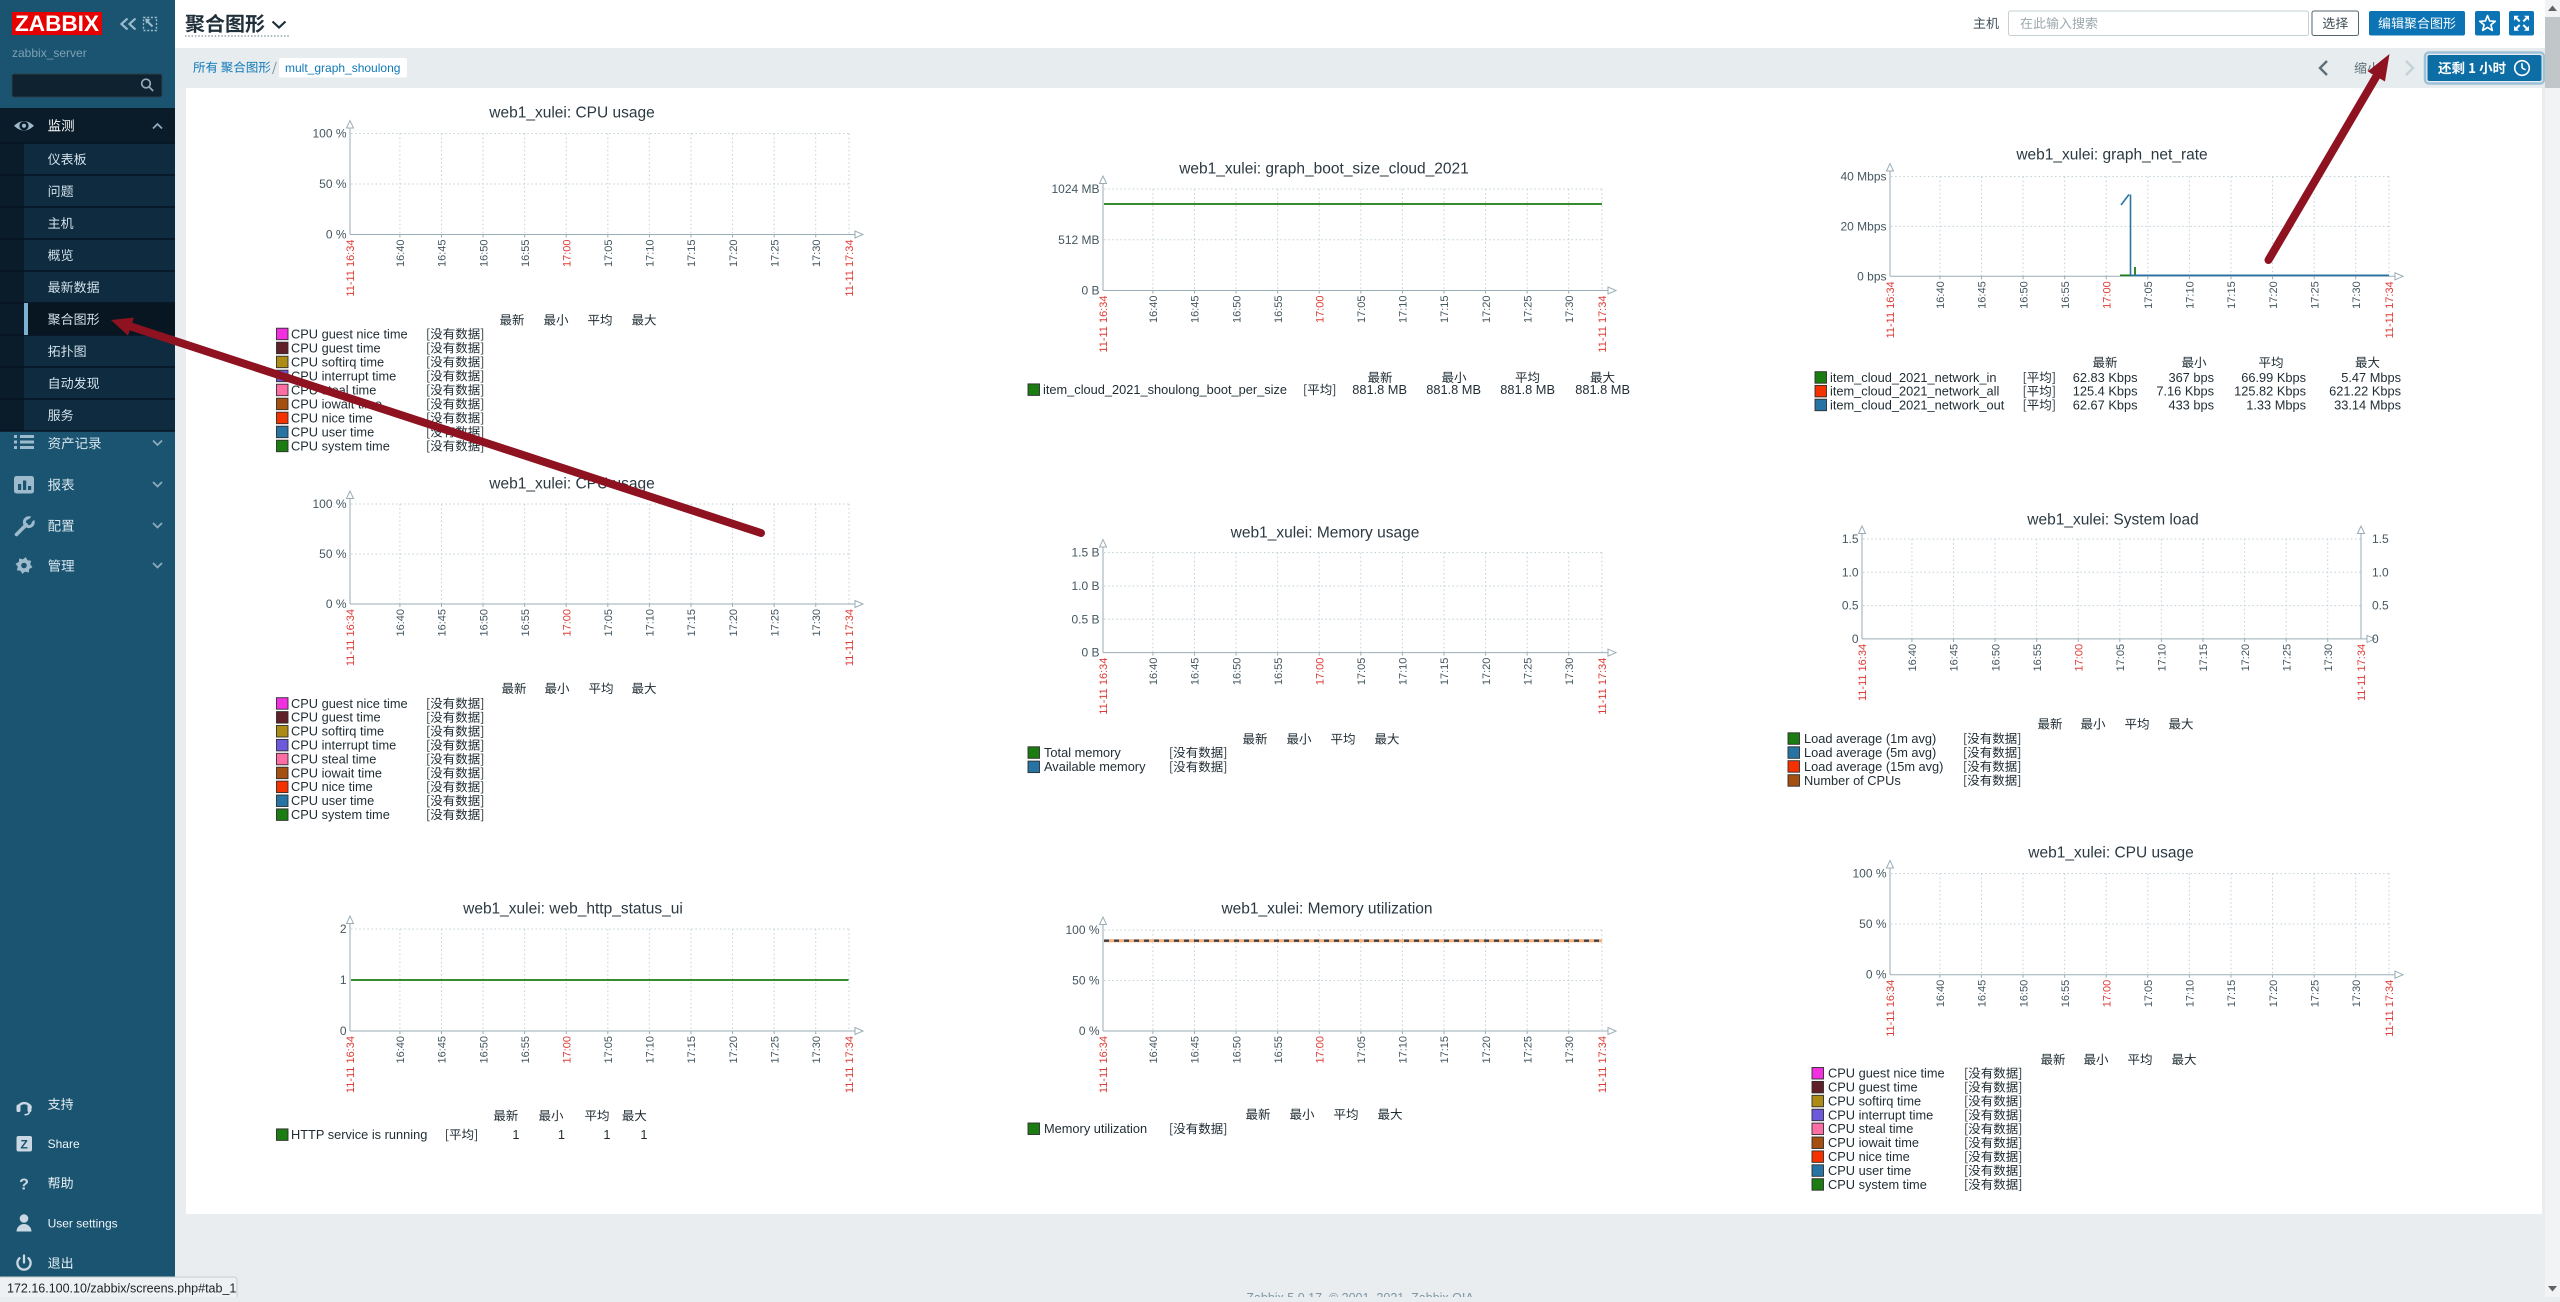 This screenshot has width=2560, height=1302. I want to click on svg-text: web1_xulei: CPU usage, so click(2110, 853).